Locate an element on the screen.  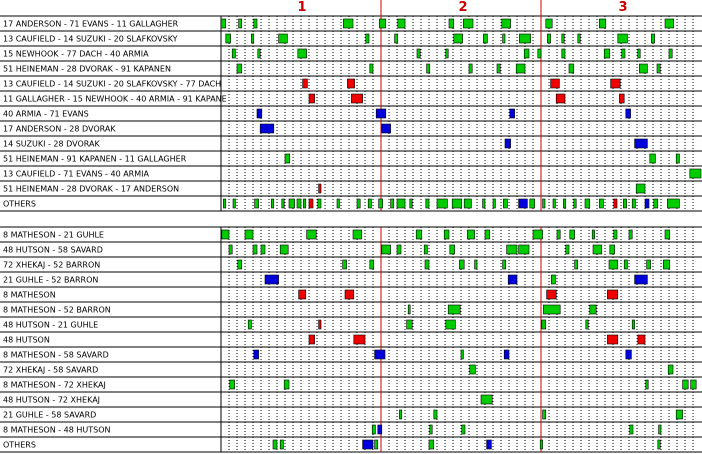
period-label-1: 1 is located at coordinates (301, 7).